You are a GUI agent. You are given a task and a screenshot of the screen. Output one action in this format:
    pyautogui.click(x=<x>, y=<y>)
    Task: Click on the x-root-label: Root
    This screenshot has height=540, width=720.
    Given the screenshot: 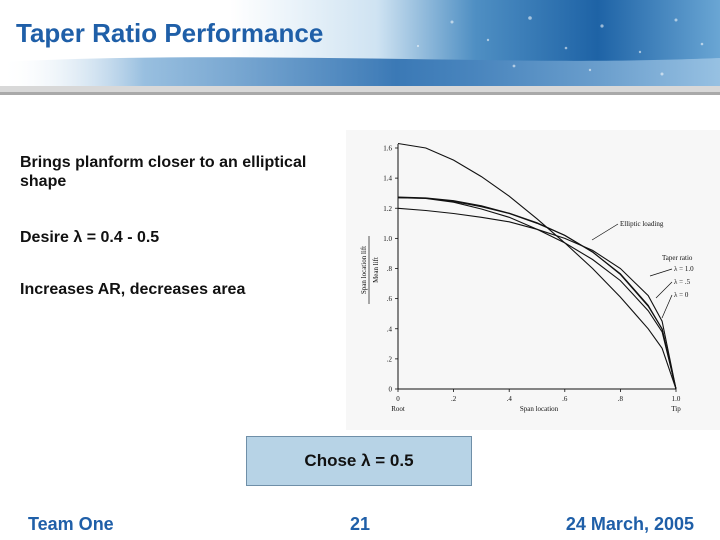 What is the action you would take?
    pyautogui.click(x=398, y=409)
    